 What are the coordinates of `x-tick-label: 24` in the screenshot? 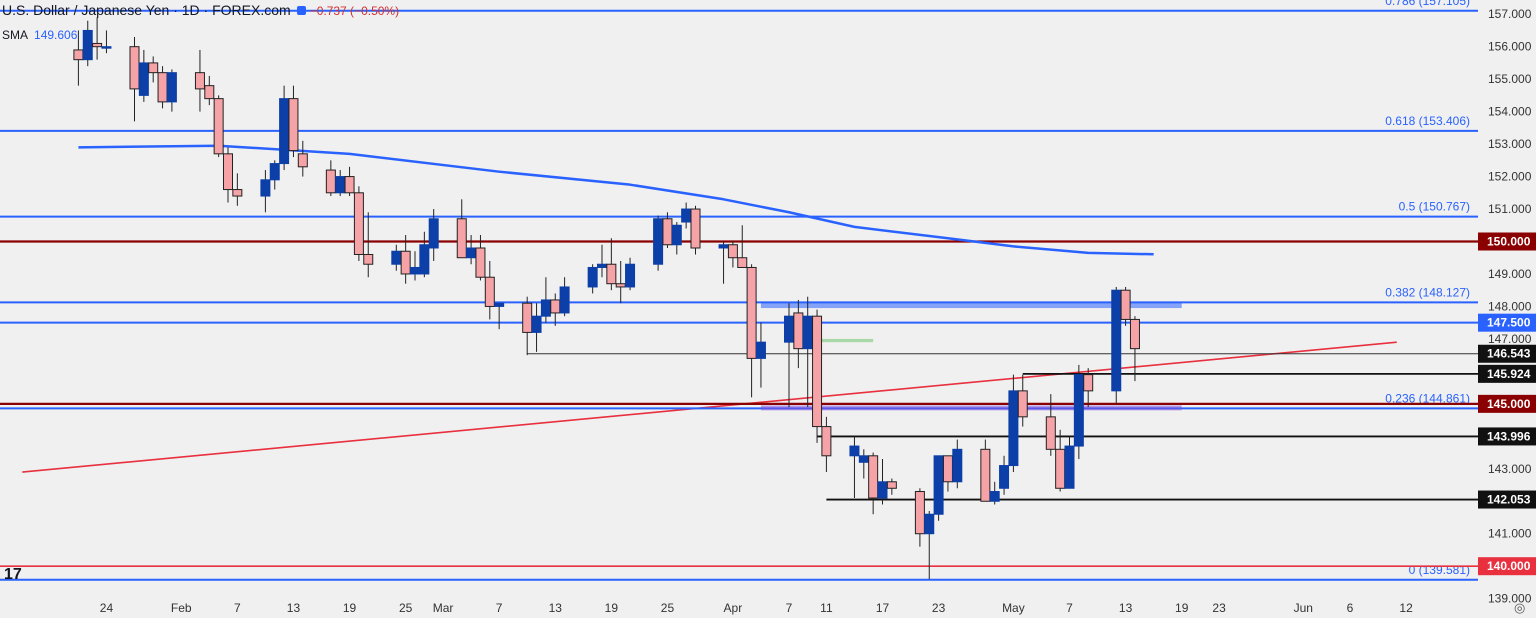 It's located at (107, 608).